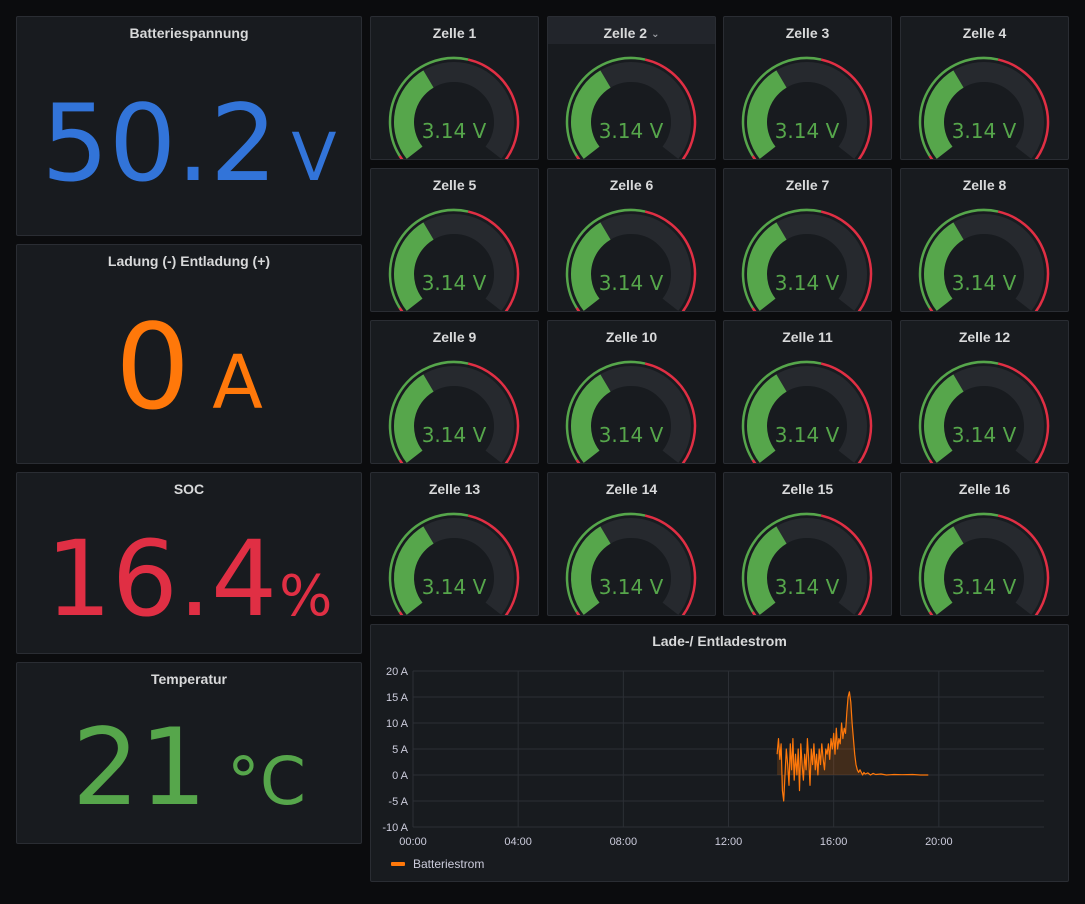 This screenshot has width=1085, height=904. I want to click on gauge-panel-cell-4: Zelle 4 3.14 V, so click(984, 88).